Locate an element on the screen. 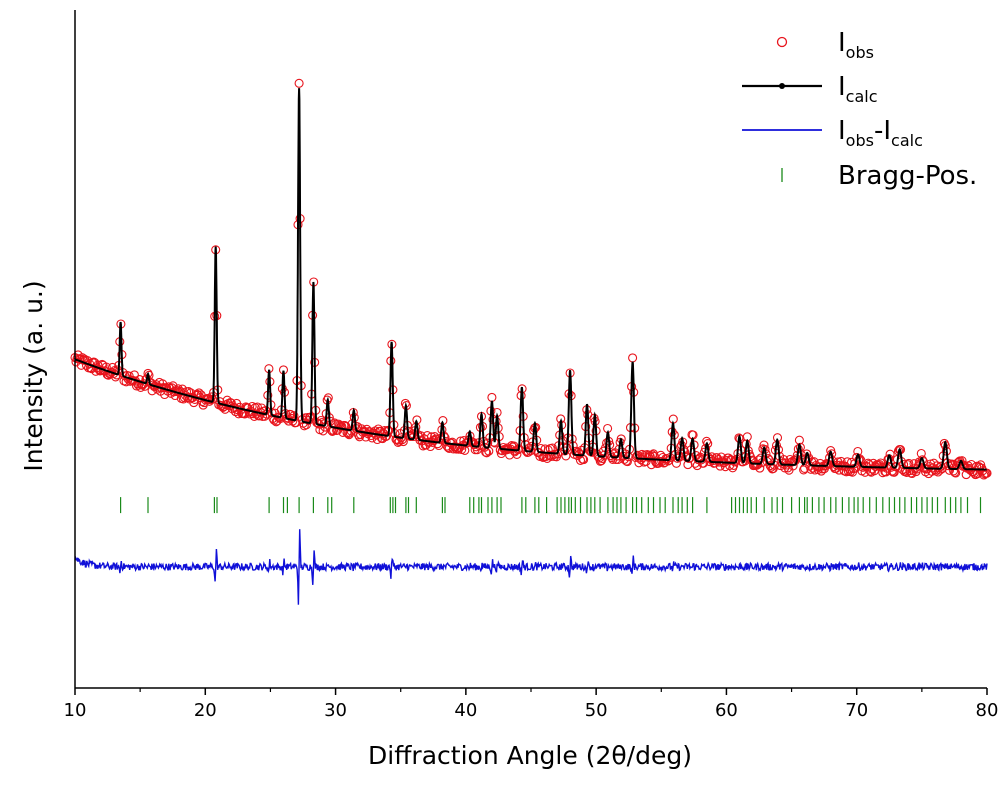 The width and height of the screenshot is (1003, 800). x-tick-label: 10 is located at coordinates (75, 710).